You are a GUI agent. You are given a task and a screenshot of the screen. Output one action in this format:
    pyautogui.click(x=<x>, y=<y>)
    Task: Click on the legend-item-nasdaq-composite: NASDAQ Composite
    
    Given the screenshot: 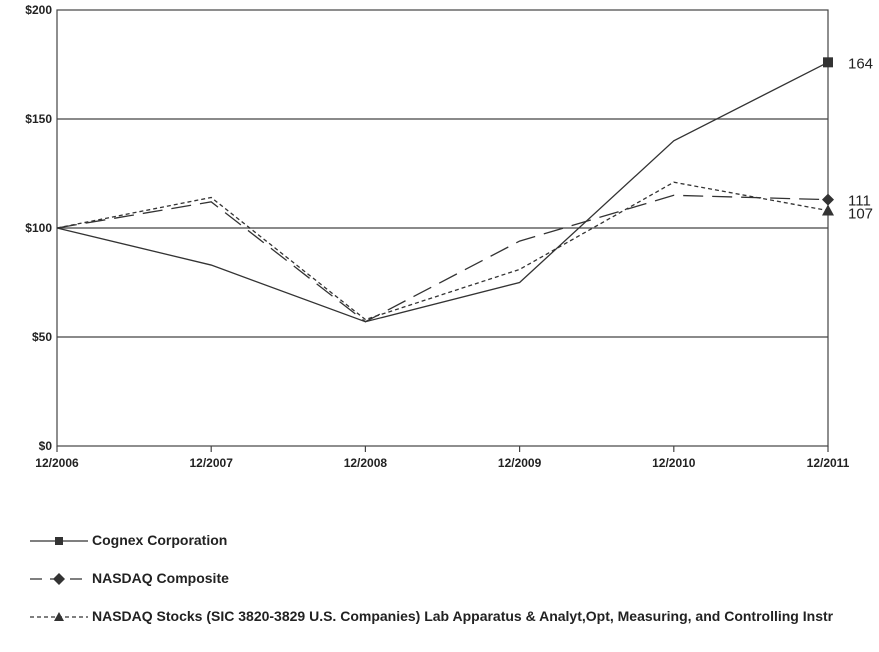 What is the action you would take?
    pyautogui.click(x=431, y=579)
    